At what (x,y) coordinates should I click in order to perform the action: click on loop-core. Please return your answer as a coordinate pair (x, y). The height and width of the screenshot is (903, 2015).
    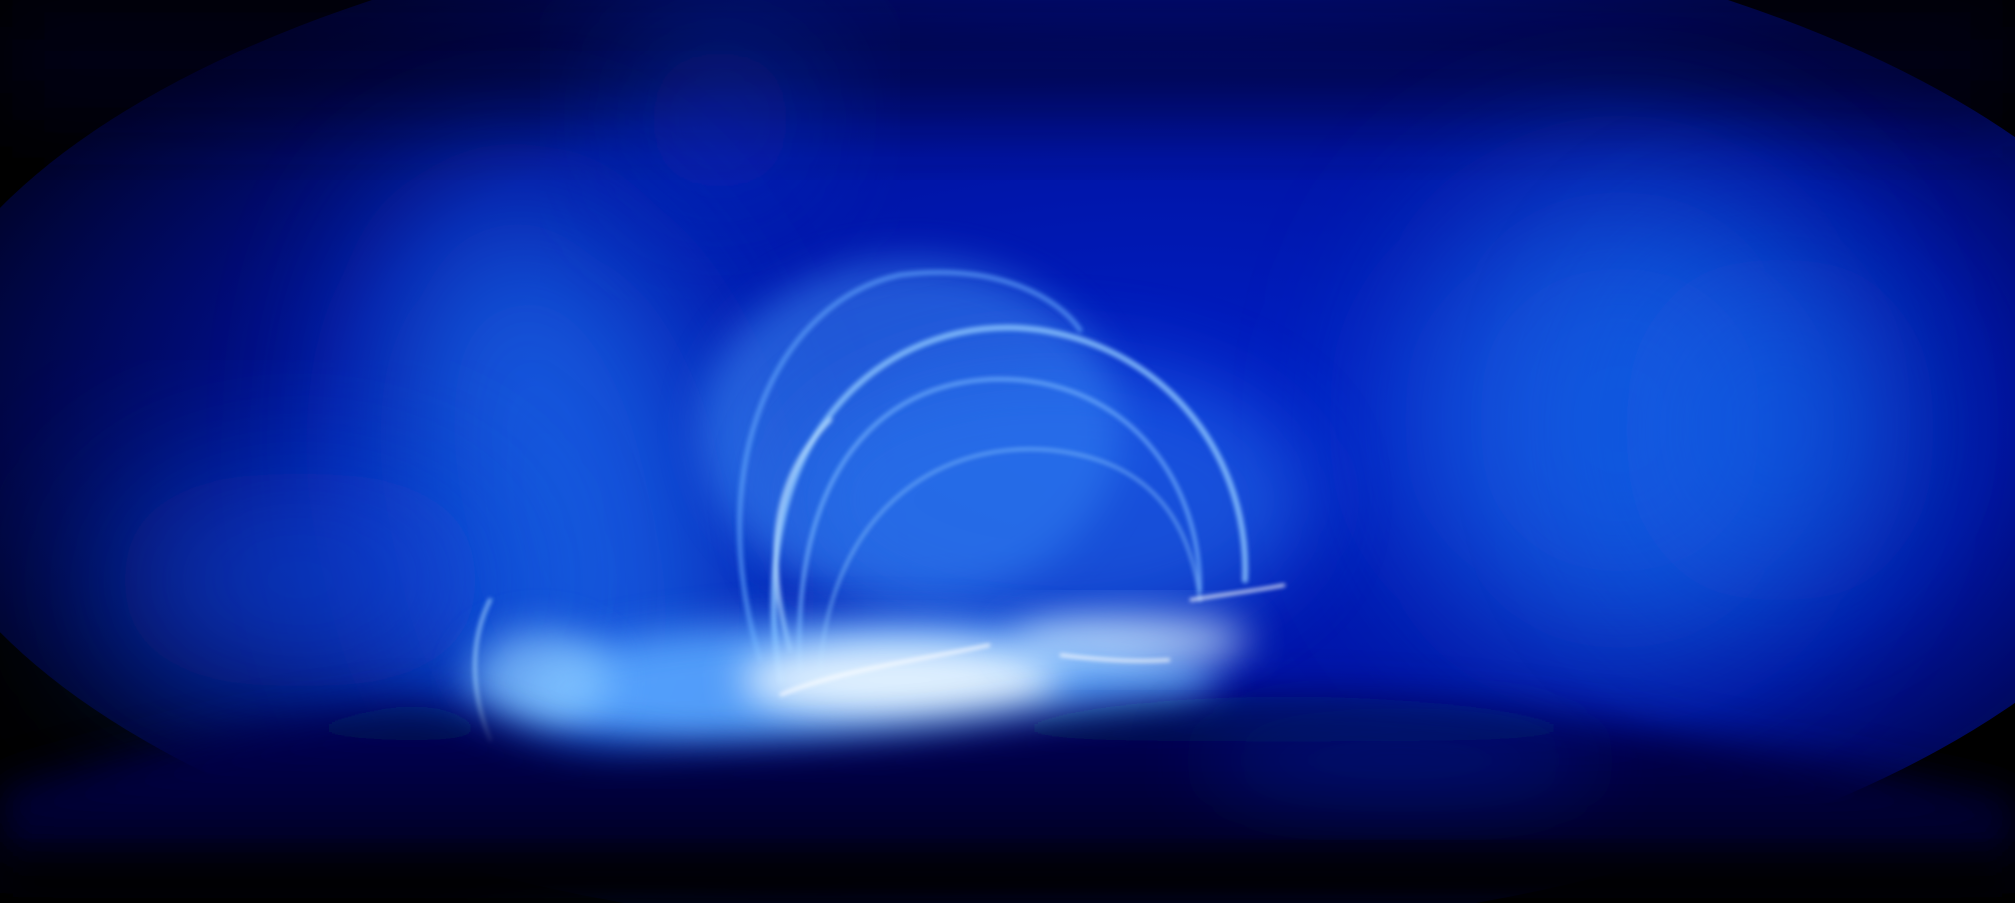
    Looking at the image, I should click on (1050, 500).